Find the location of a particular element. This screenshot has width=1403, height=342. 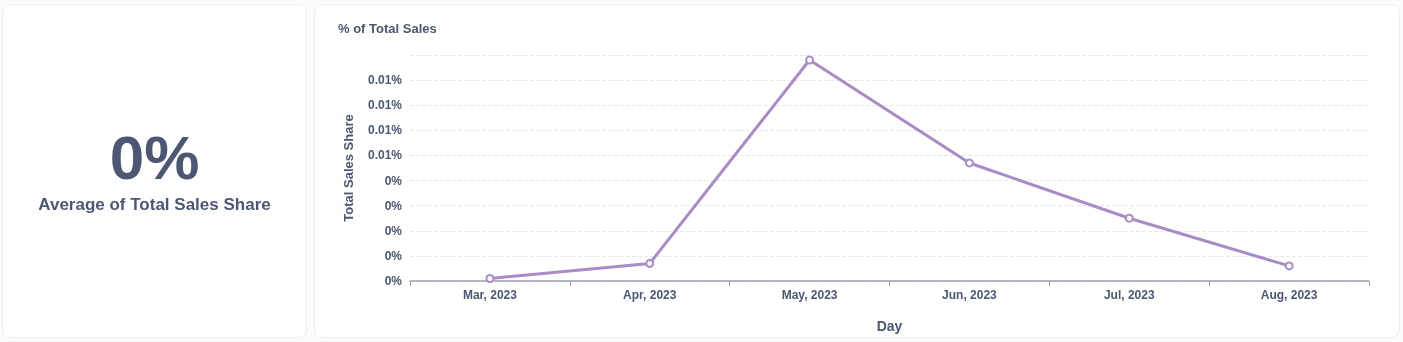

x-tick-label: Apr, 2023 is located at coordinates (650, 295).